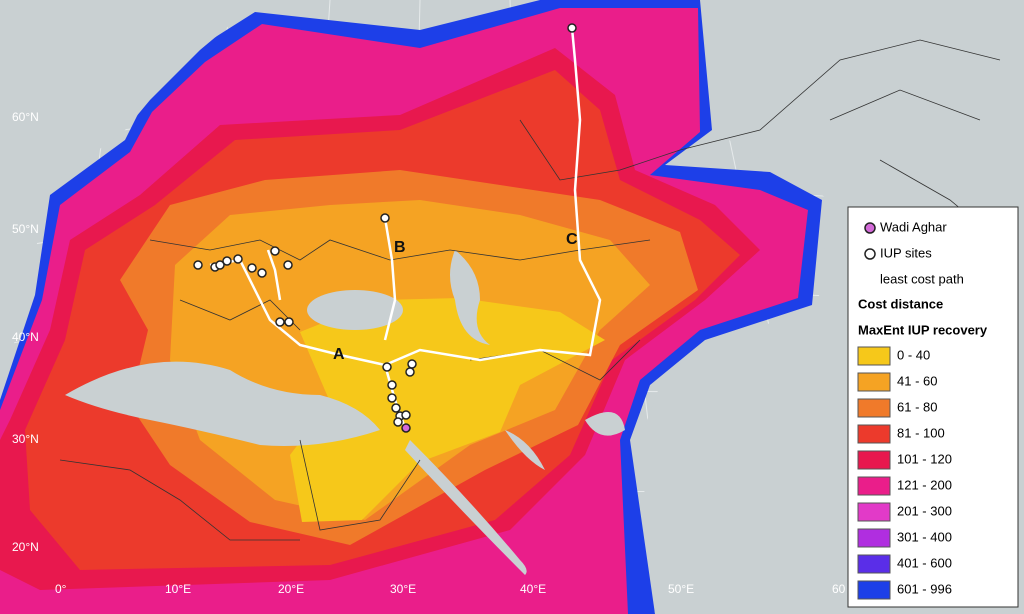  I want to click on legend-label: 201 - 300, so click(924, 510).